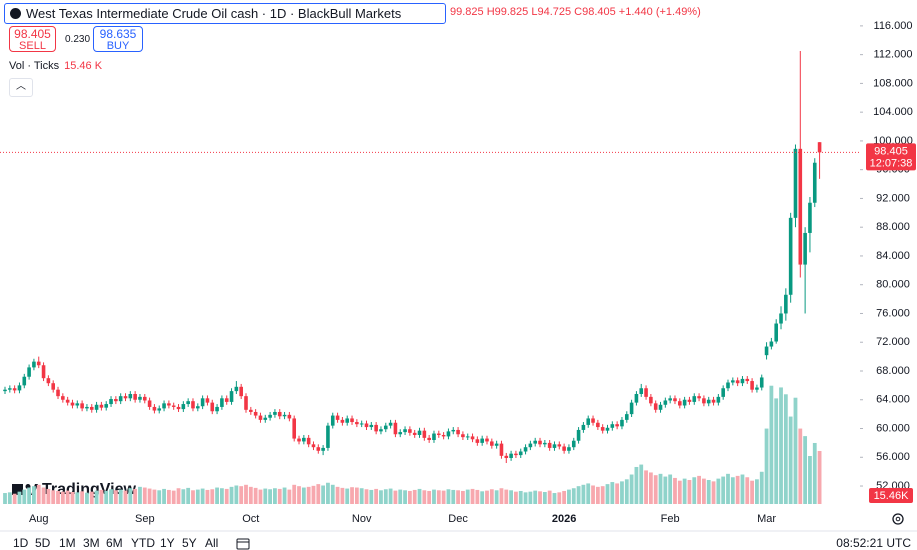 This screenshot has width=917, height=550. Describe the element at coordinates (67, 543) in the screenshot. I see `range-button: 1M` at that location.